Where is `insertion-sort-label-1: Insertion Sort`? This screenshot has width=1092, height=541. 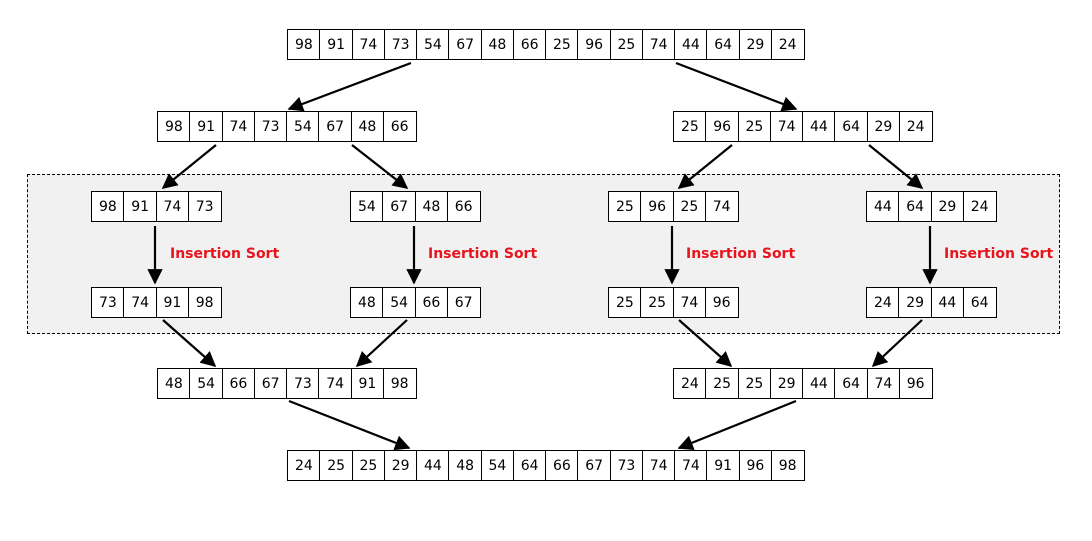
insertion-sort-label-1: Insertion Sort is located at coordinates (225, 254).